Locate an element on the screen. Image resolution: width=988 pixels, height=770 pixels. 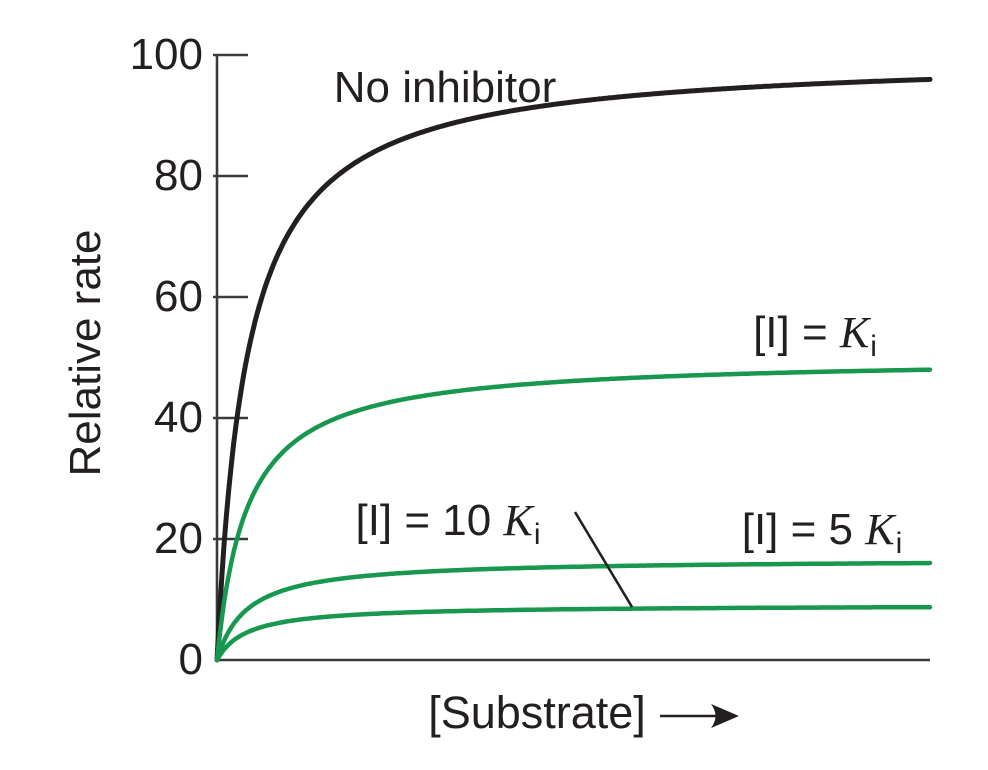
x-axis-title: [Substrate] is located at coordinates (537, 712).